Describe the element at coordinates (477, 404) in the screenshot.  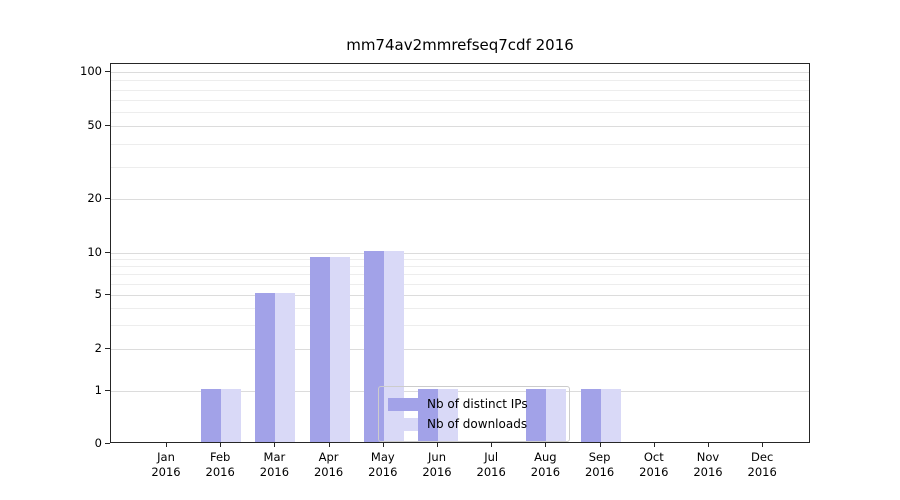
I see `legend-label-distinct-ips: Nb of distinct IPs` at that location.